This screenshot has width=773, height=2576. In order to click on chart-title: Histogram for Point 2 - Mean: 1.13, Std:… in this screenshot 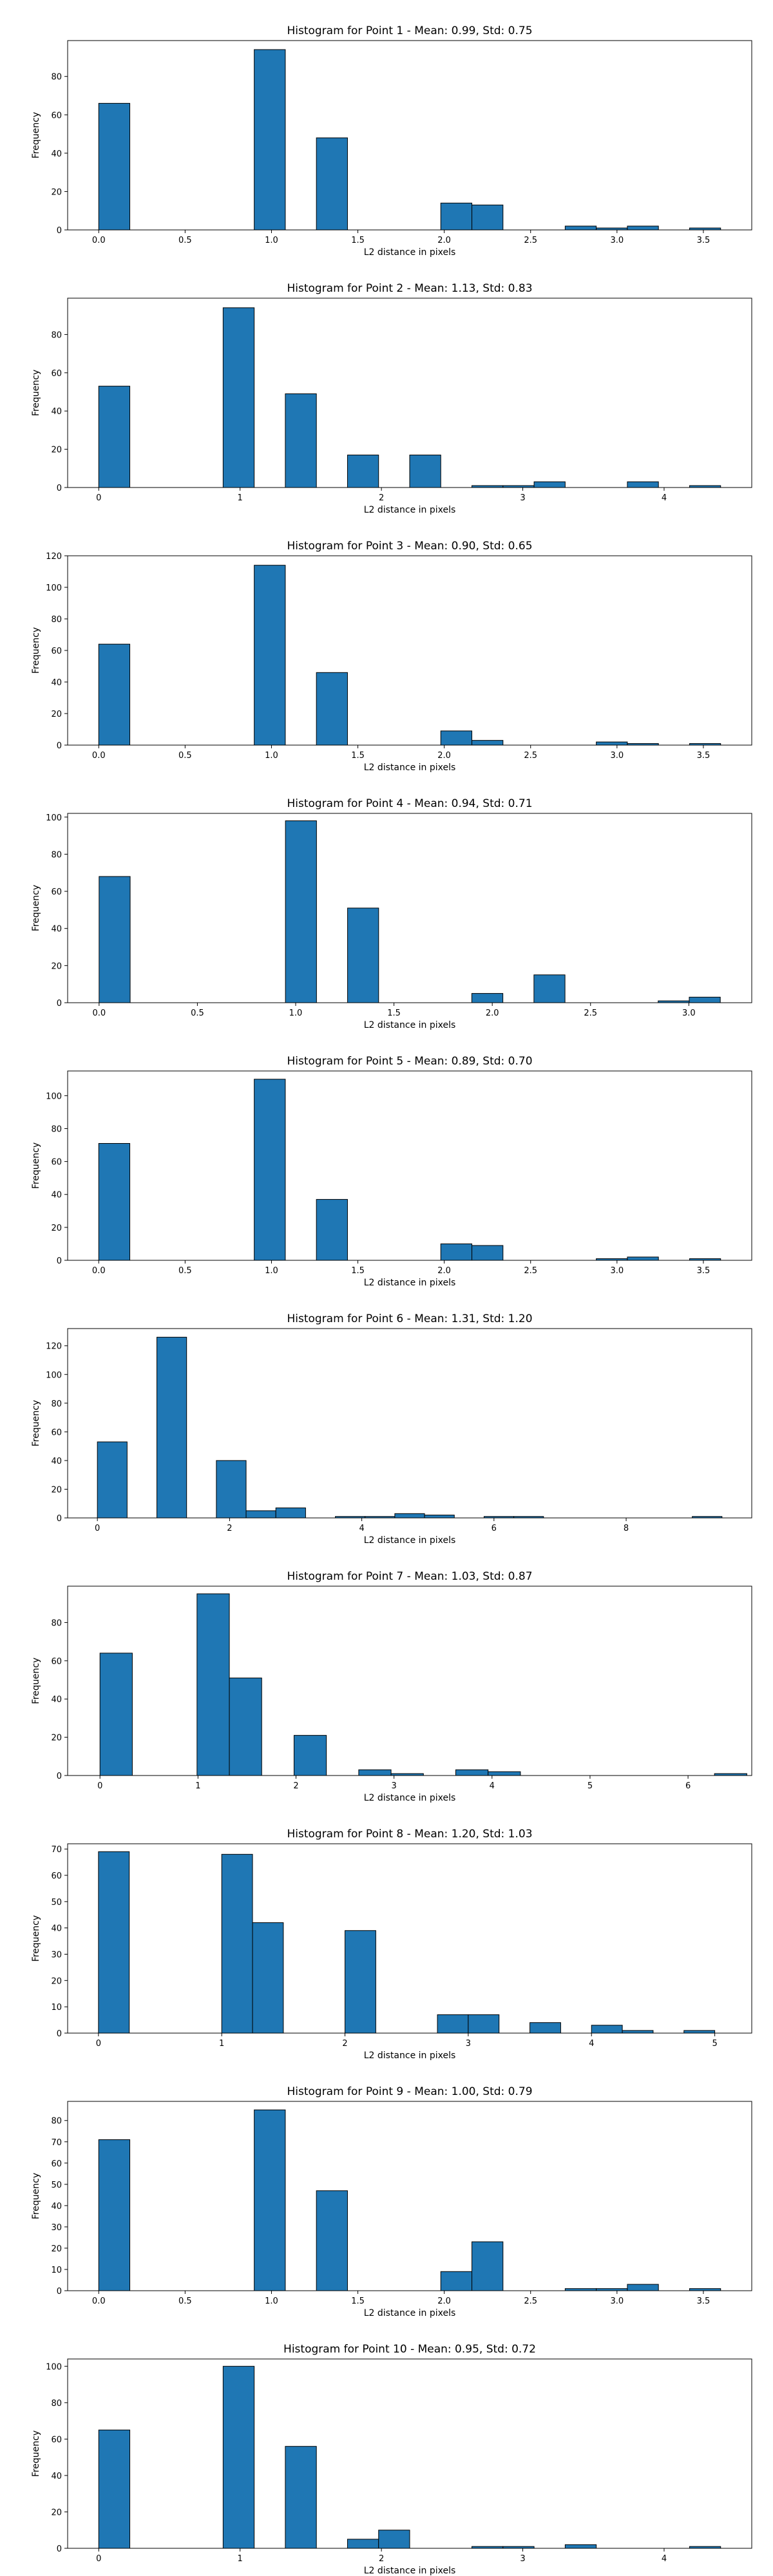, I will do `click(409, 288)`.